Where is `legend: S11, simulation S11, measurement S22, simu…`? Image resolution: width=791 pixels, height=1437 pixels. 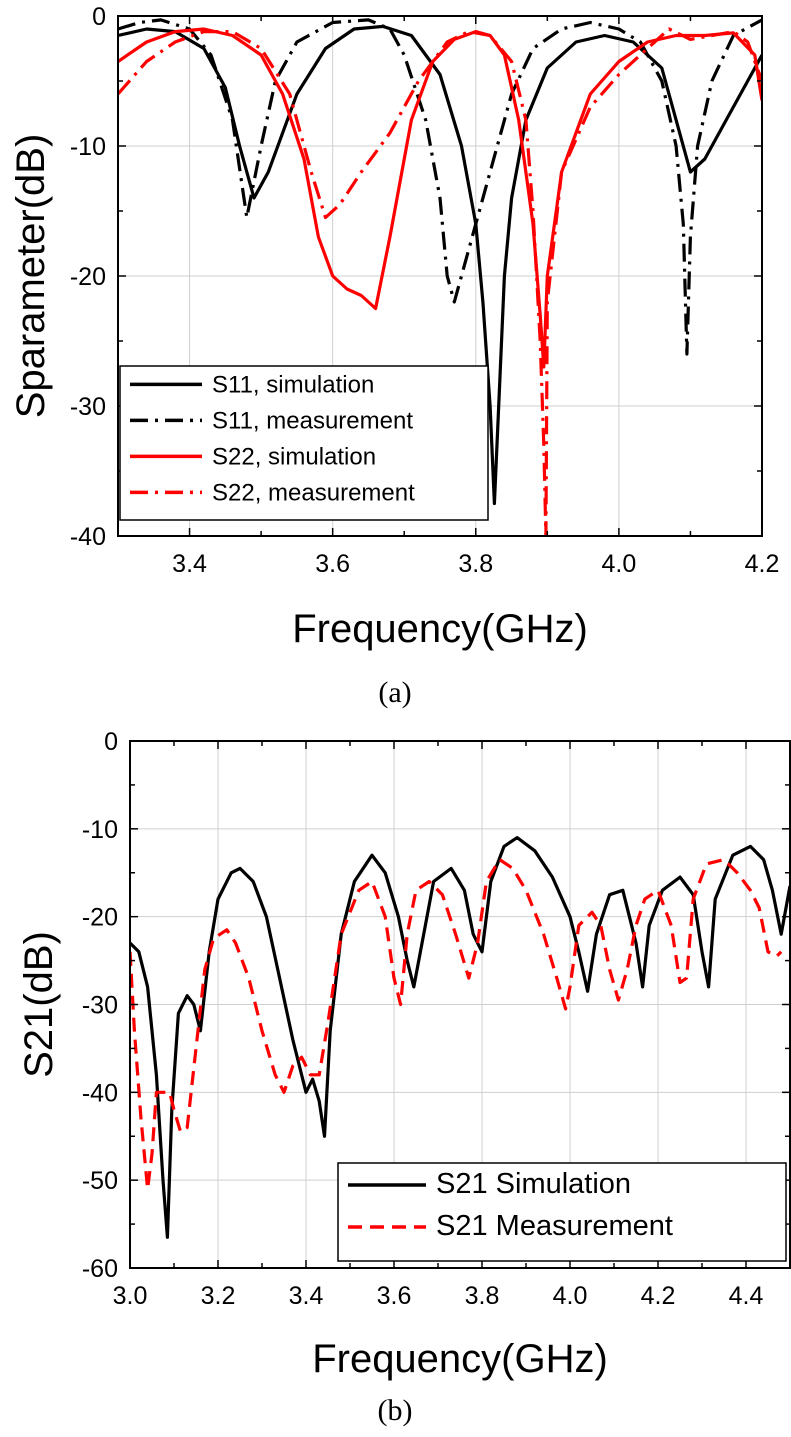
legend: S11, simulation S11, measurement S22, simu… is located at coordinates (304, 443).